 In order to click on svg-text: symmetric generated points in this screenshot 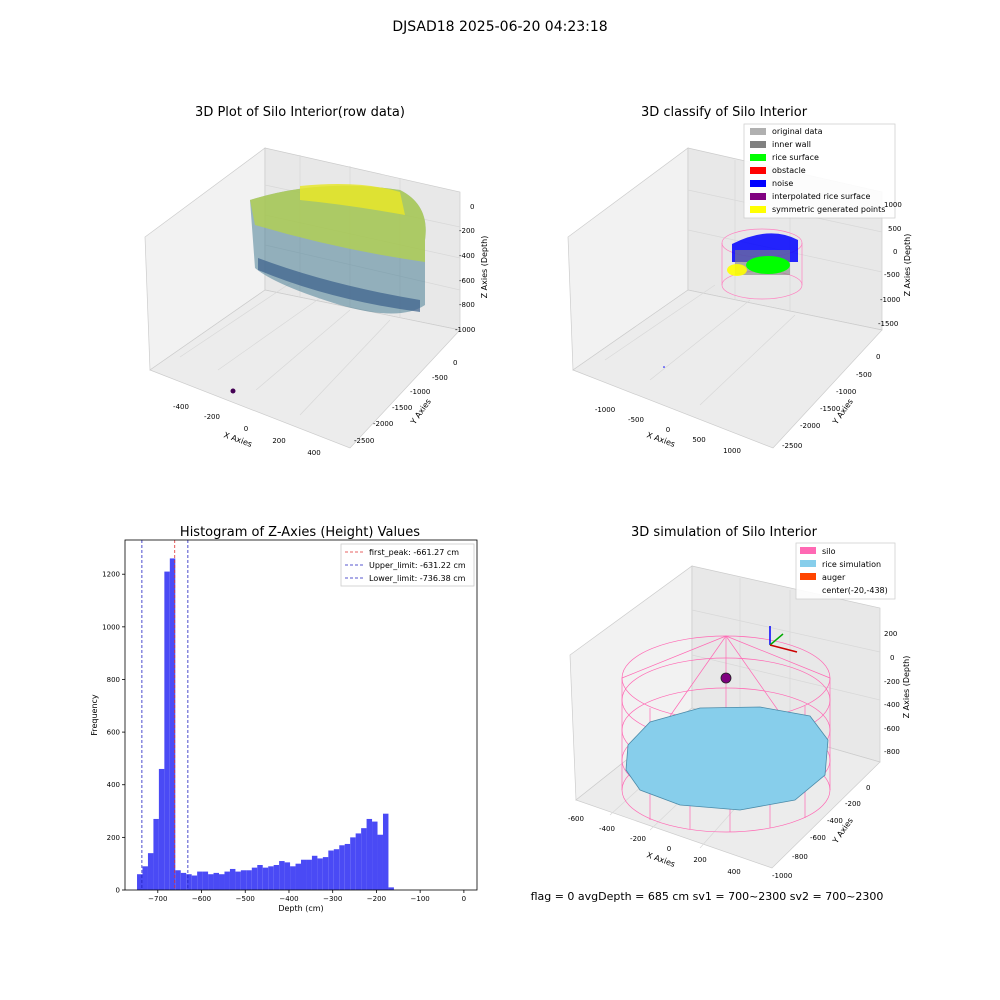, I will do `click(828, 209)`.